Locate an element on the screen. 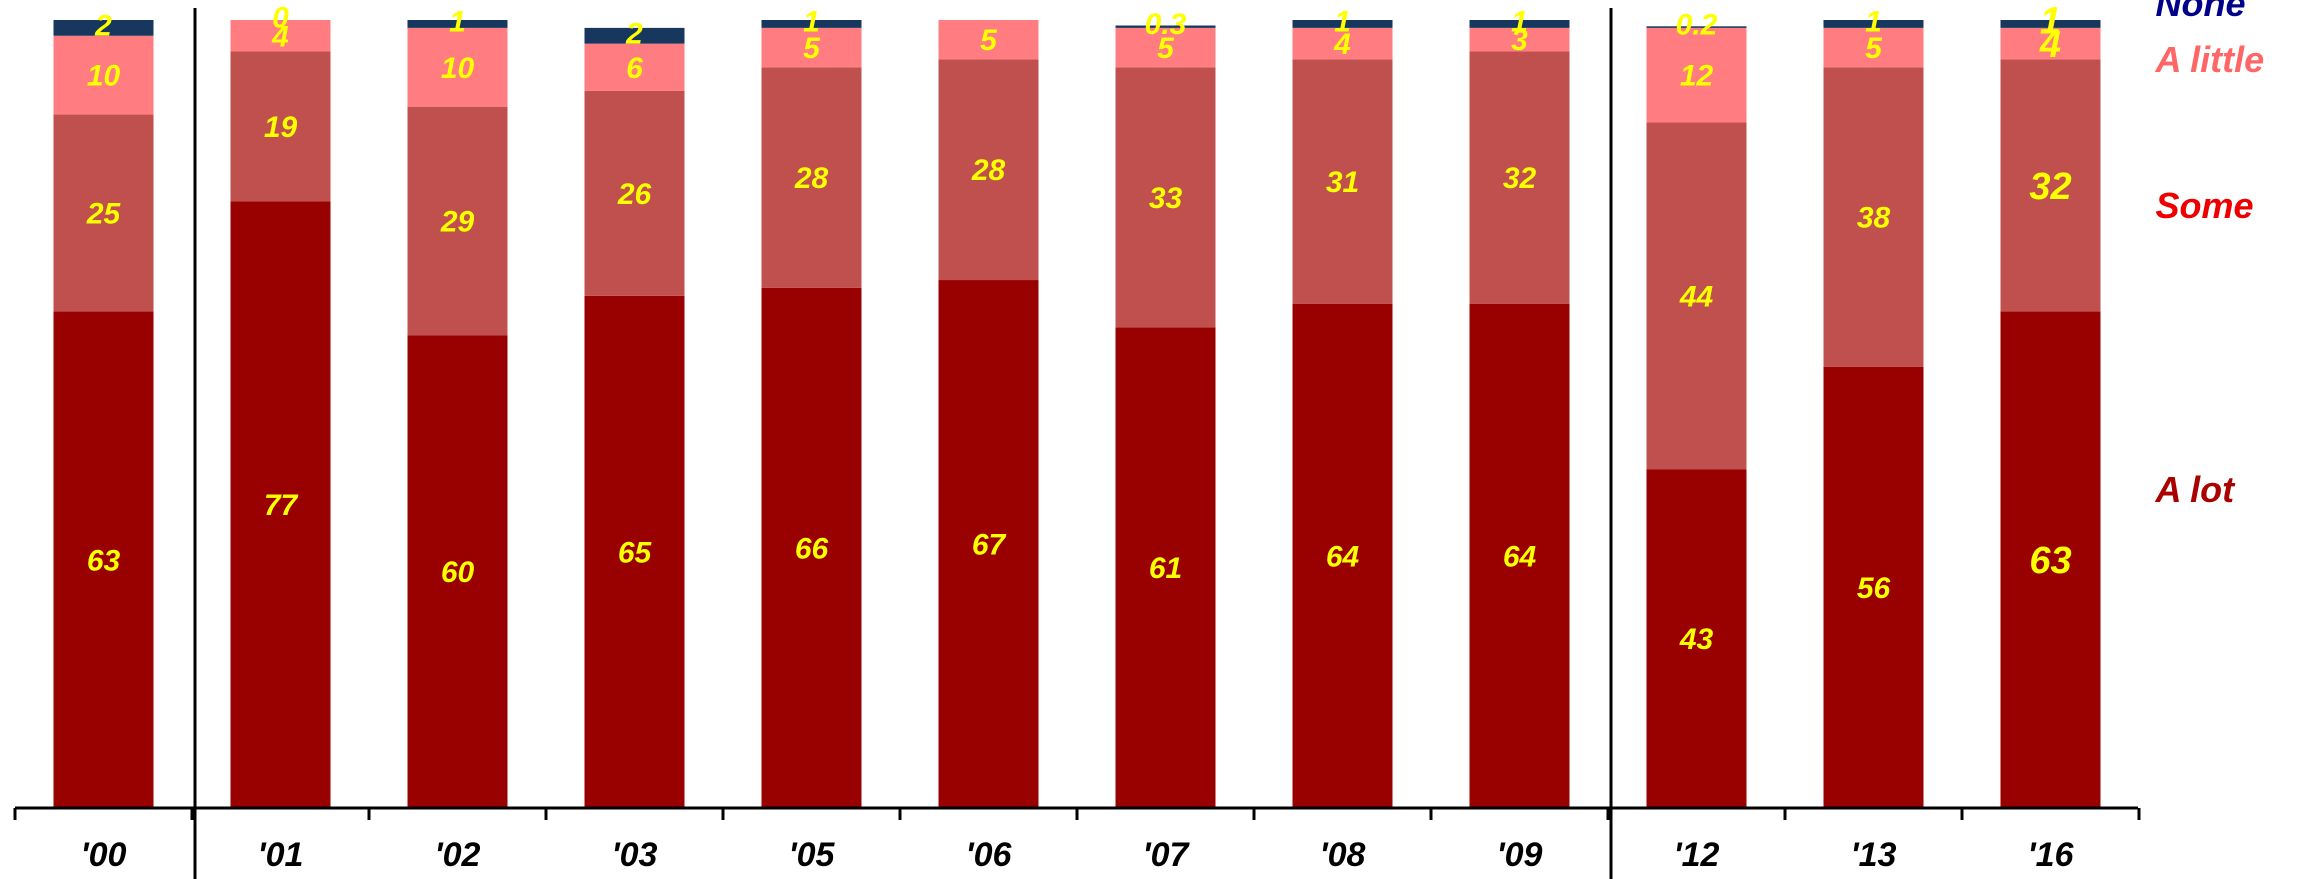  x-tick-label-09: '09 is located at coordinates (1520, 855).